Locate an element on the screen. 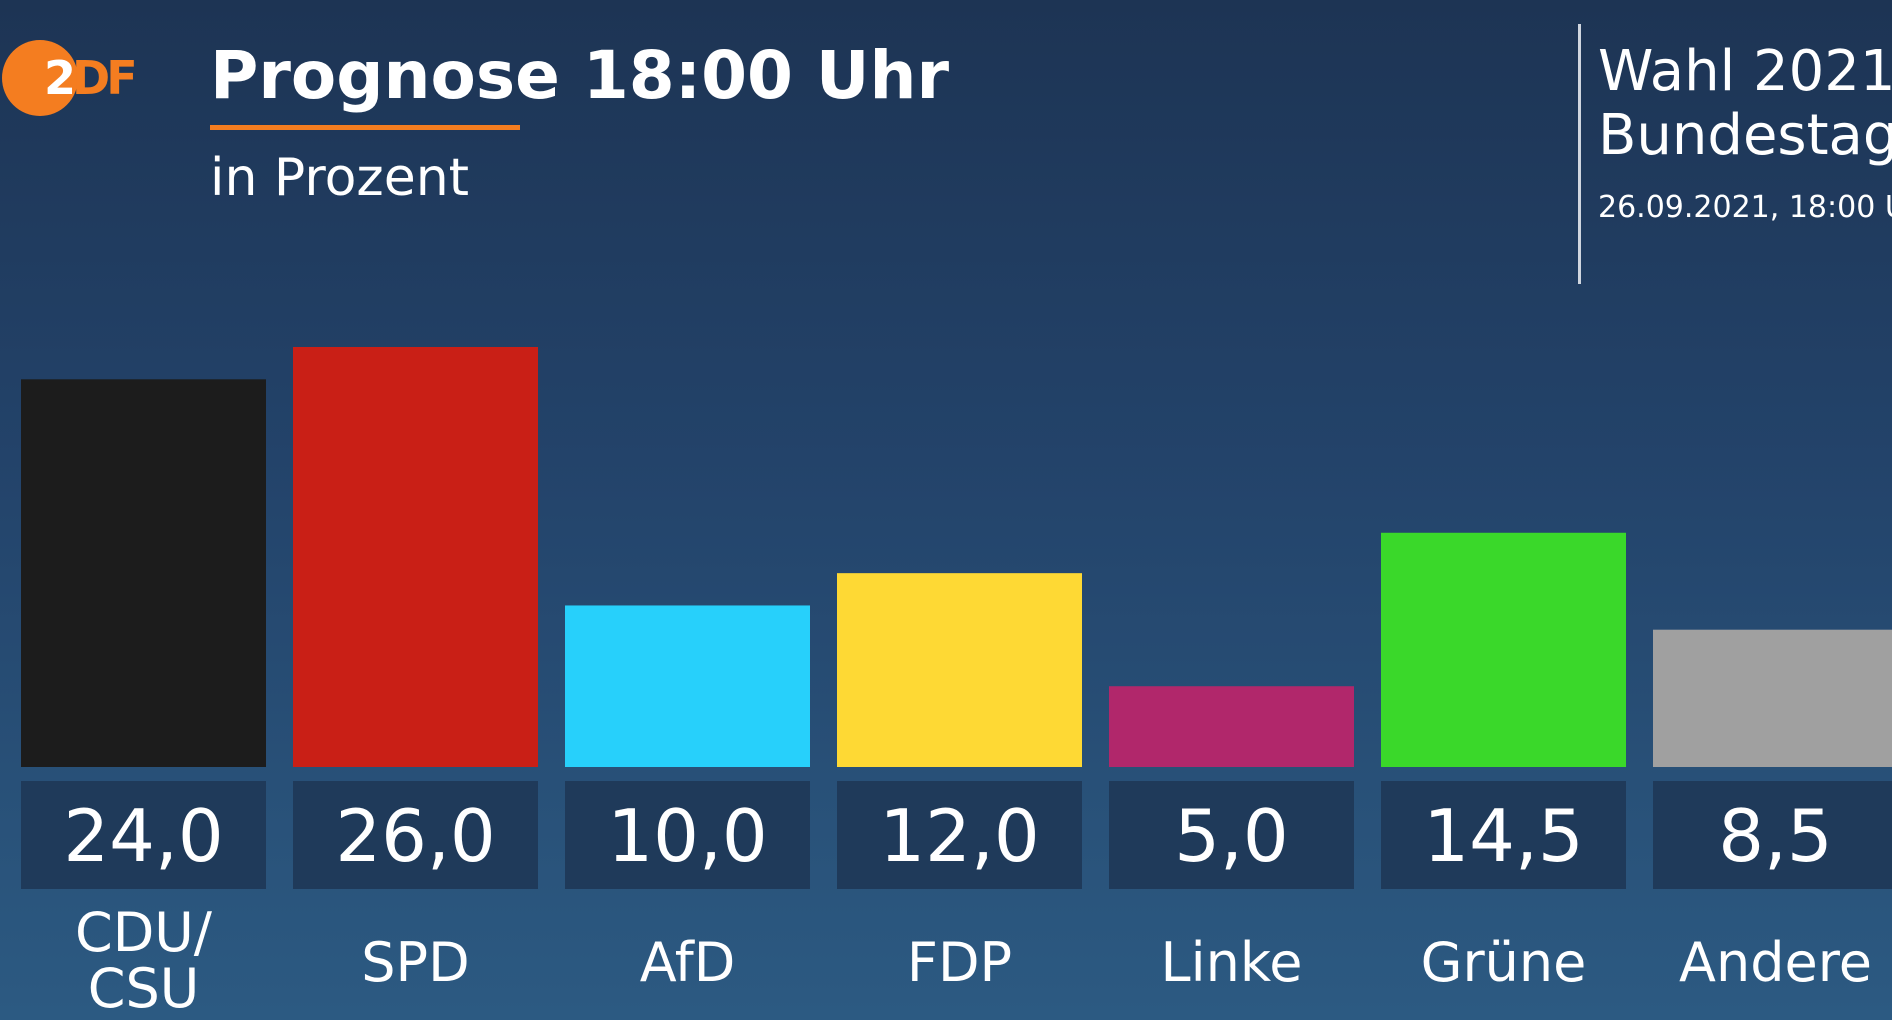  title-underline is located at coordinates (365, 127).